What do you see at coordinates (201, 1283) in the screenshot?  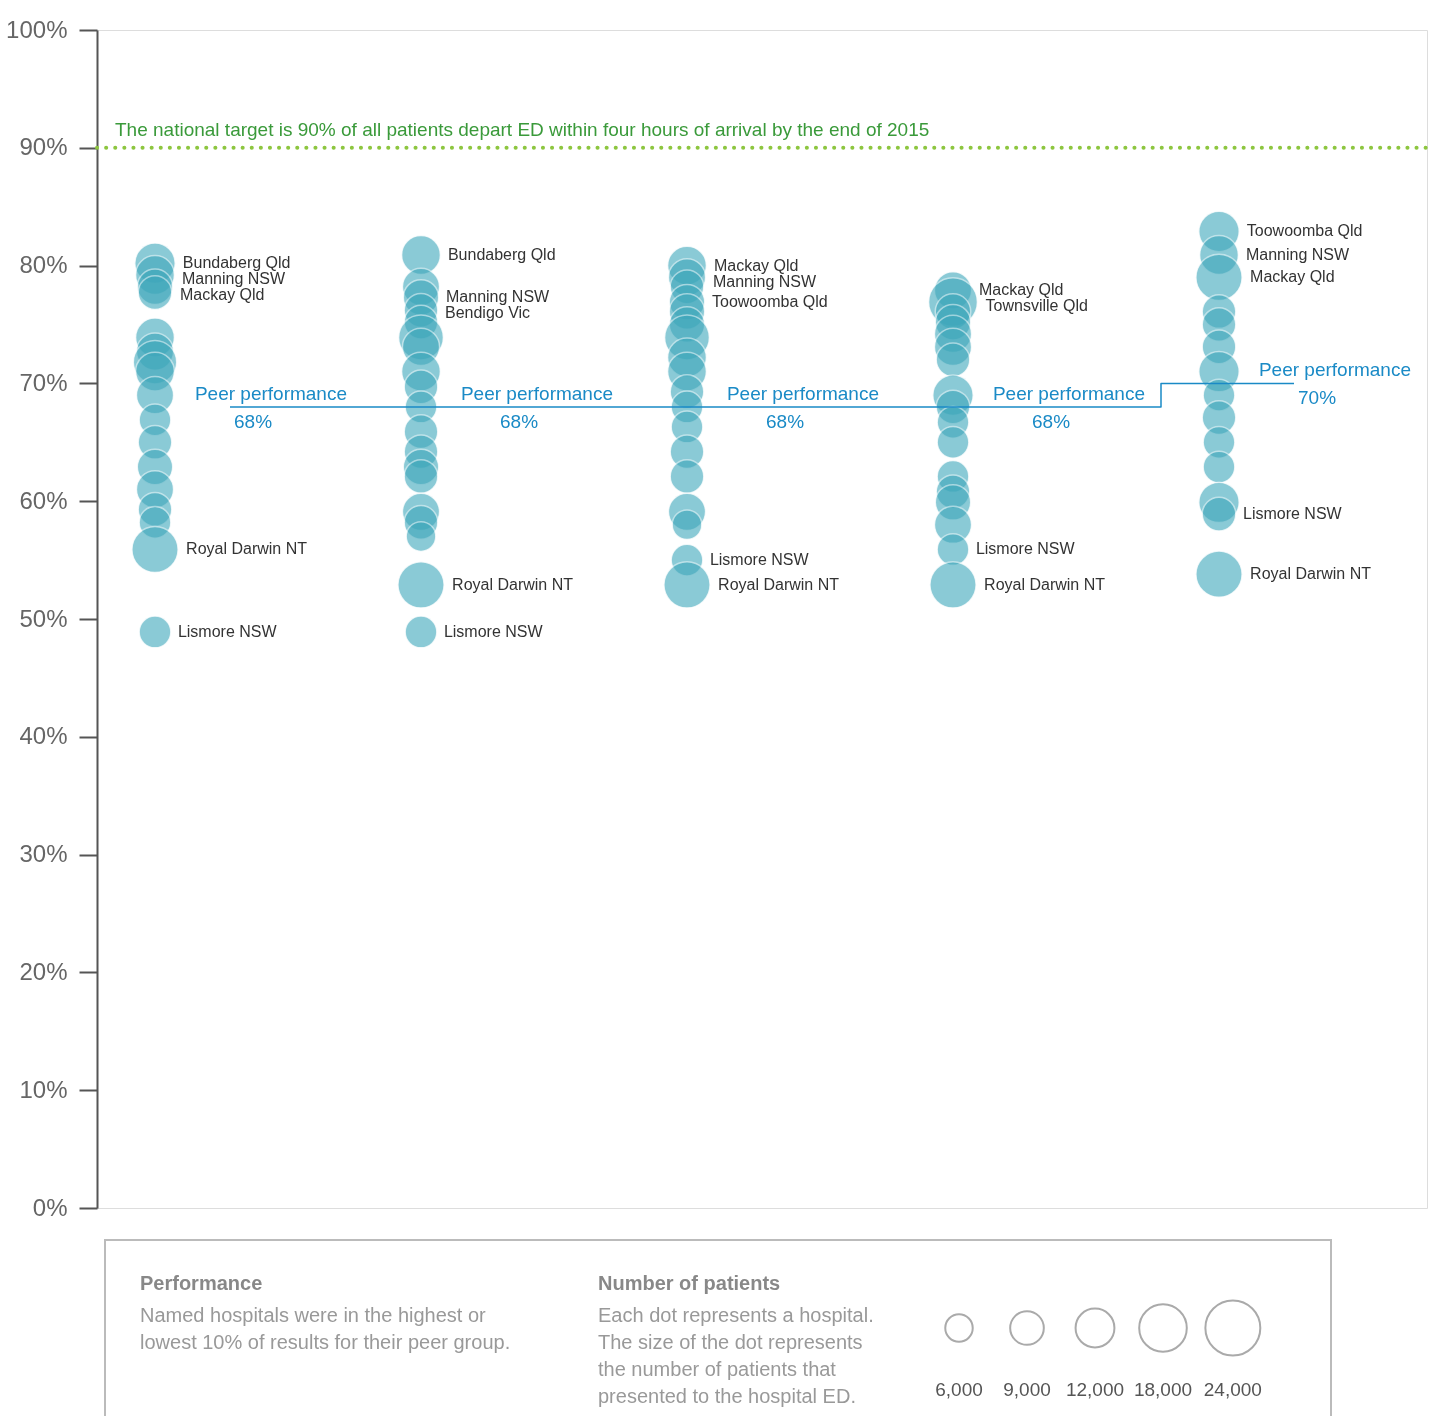 I see `text: Performance` at bounding box center [201, 1283].